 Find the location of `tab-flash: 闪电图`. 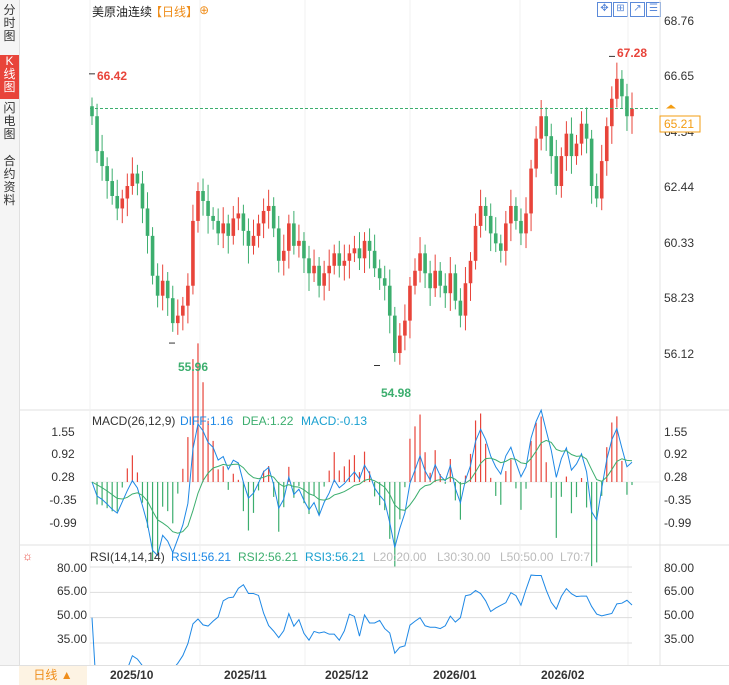

tab-flash: 闪电图 is located at coordinates (9, 121).